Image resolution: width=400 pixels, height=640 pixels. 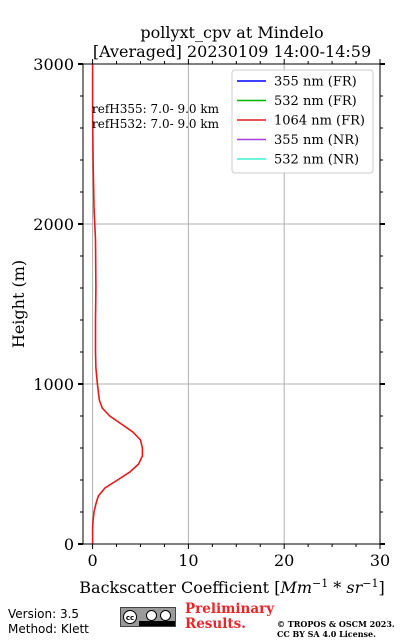 What do you see at coordinates (232, 51) in the screenshot?
I see `chart-subtitle: [Averaged] 20230109 14:00-14:59` at bounding box center [232, 51].